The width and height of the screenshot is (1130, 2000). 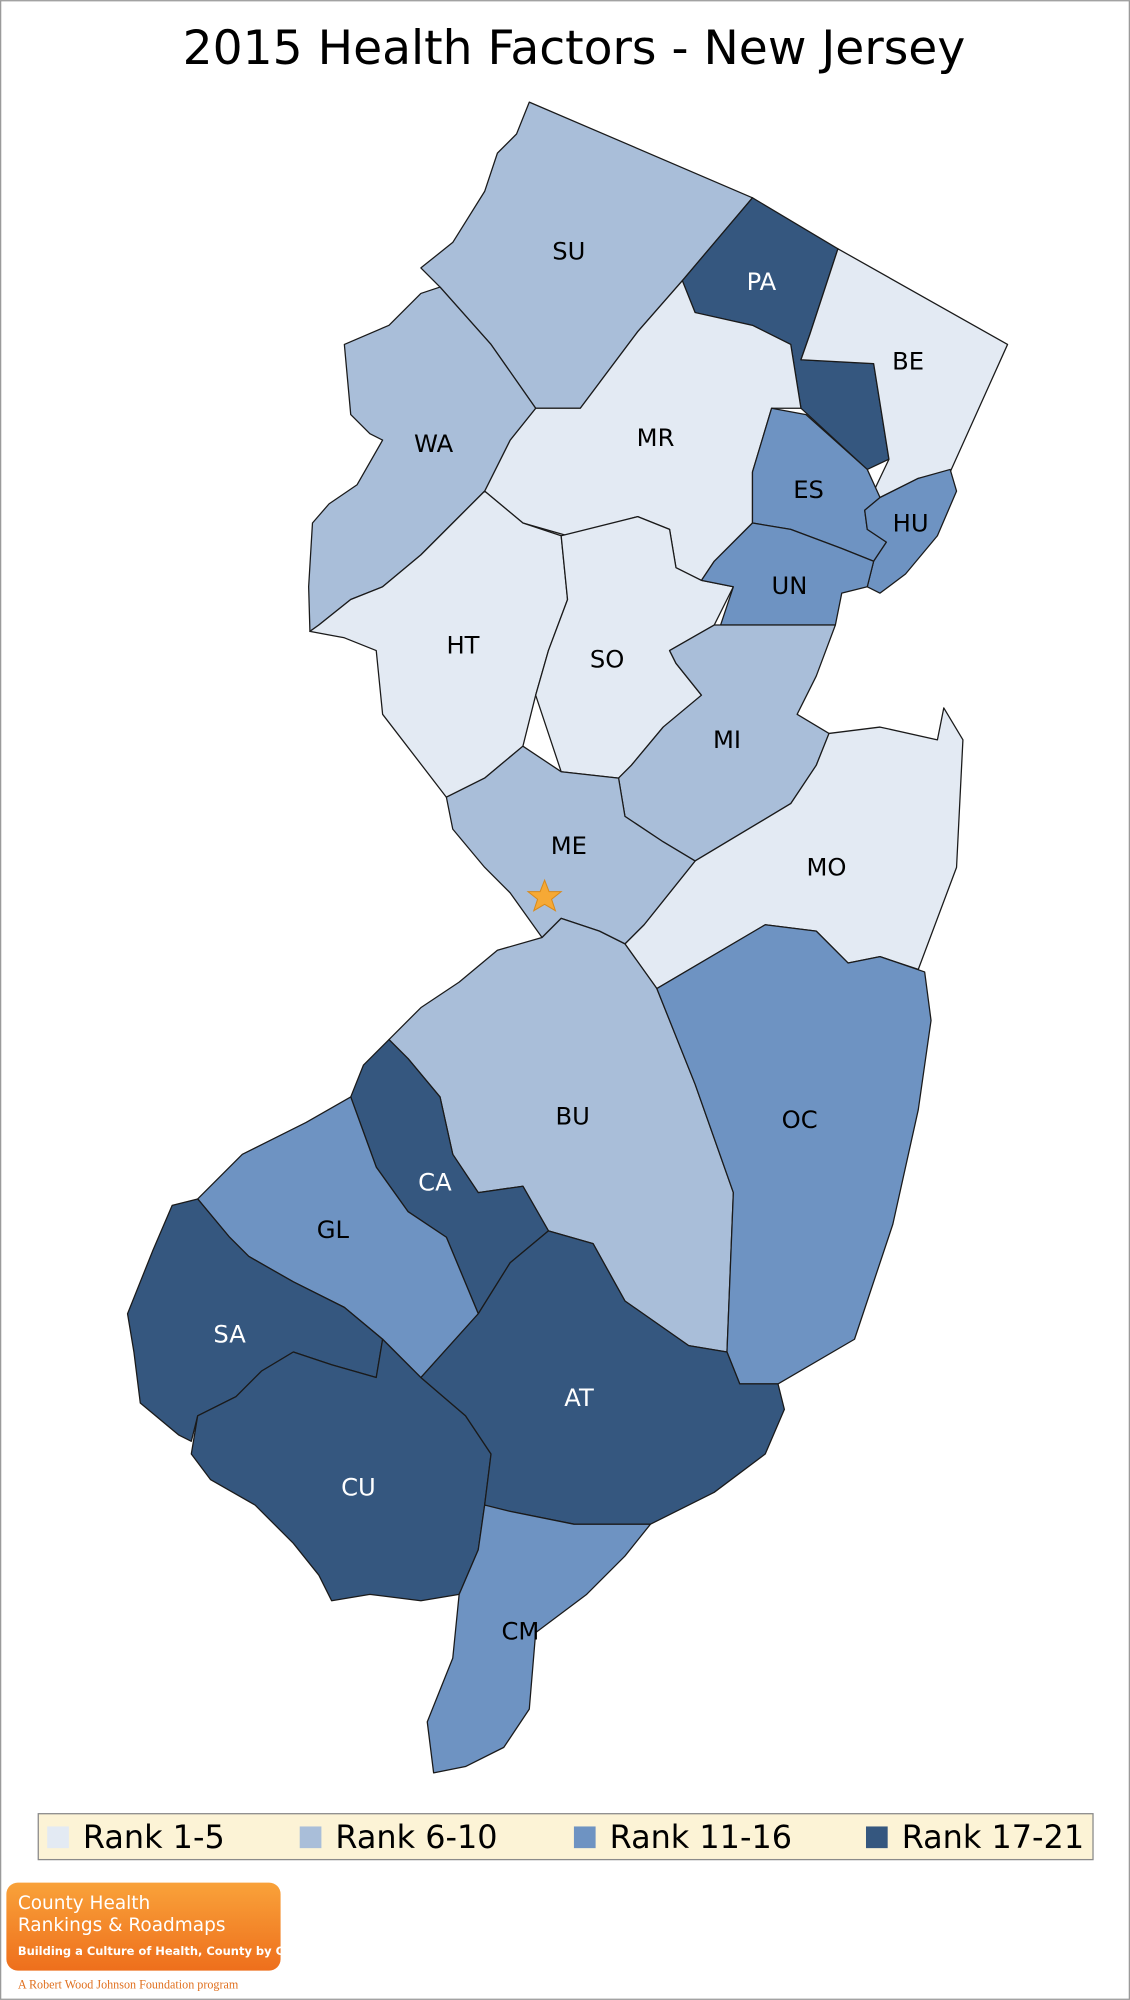 What do you see at coordinates (128, 1985) in the screenshot?
I see `logo-footer: A Robert Wood Johnson Foundation program` at bounding box center [128, 1985].